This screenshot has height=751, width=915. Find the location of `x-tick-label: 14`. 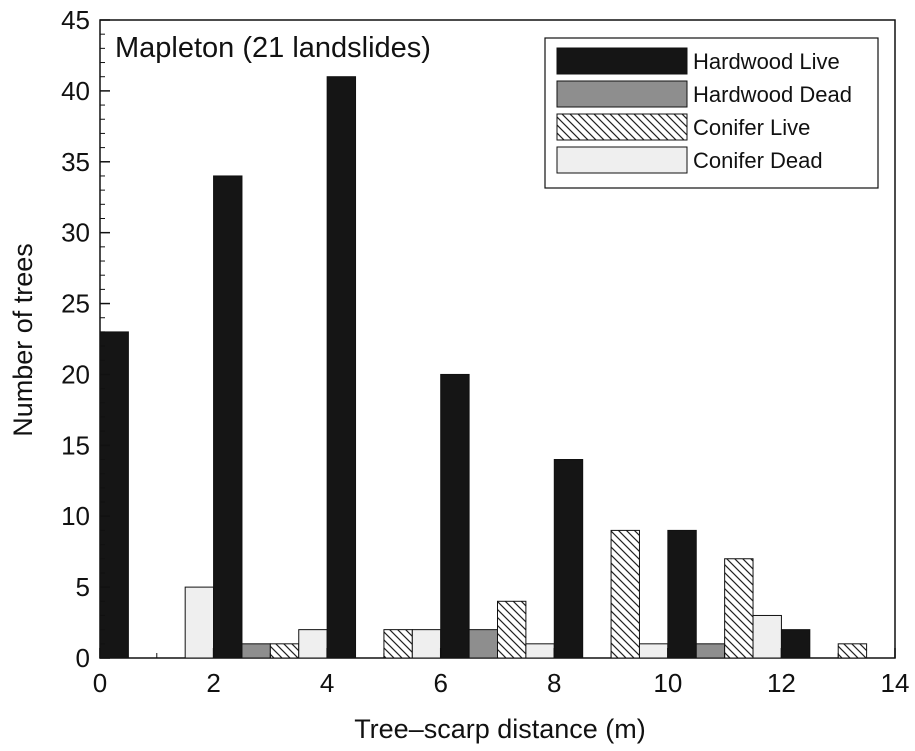

x-tick-label: 14 is located at coordinates (895, 683).